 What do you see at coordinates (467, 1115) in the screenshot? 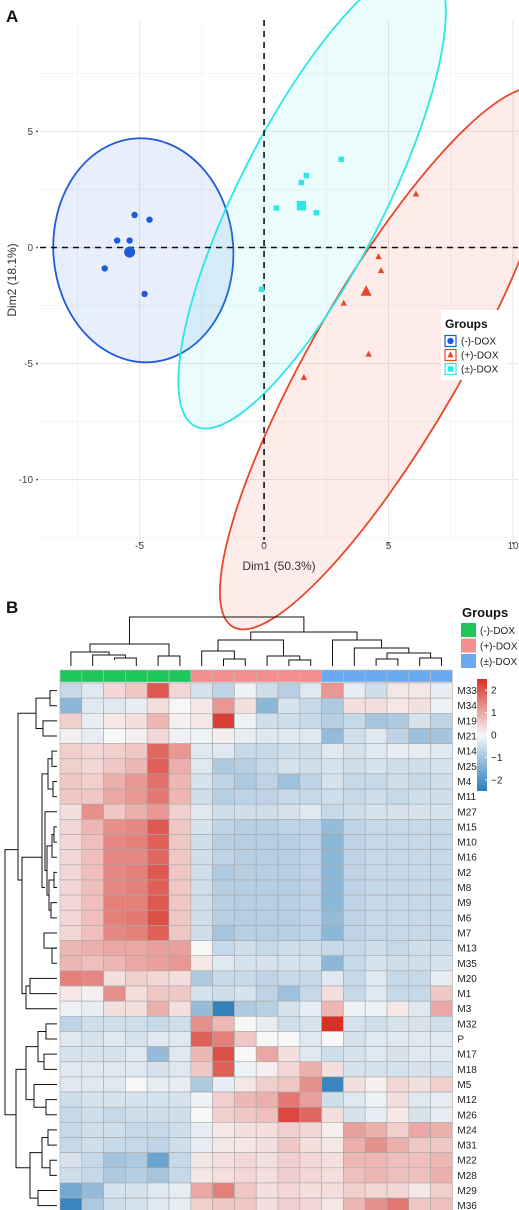
I see `row-label: M26` at bounding box center [467, 1115].